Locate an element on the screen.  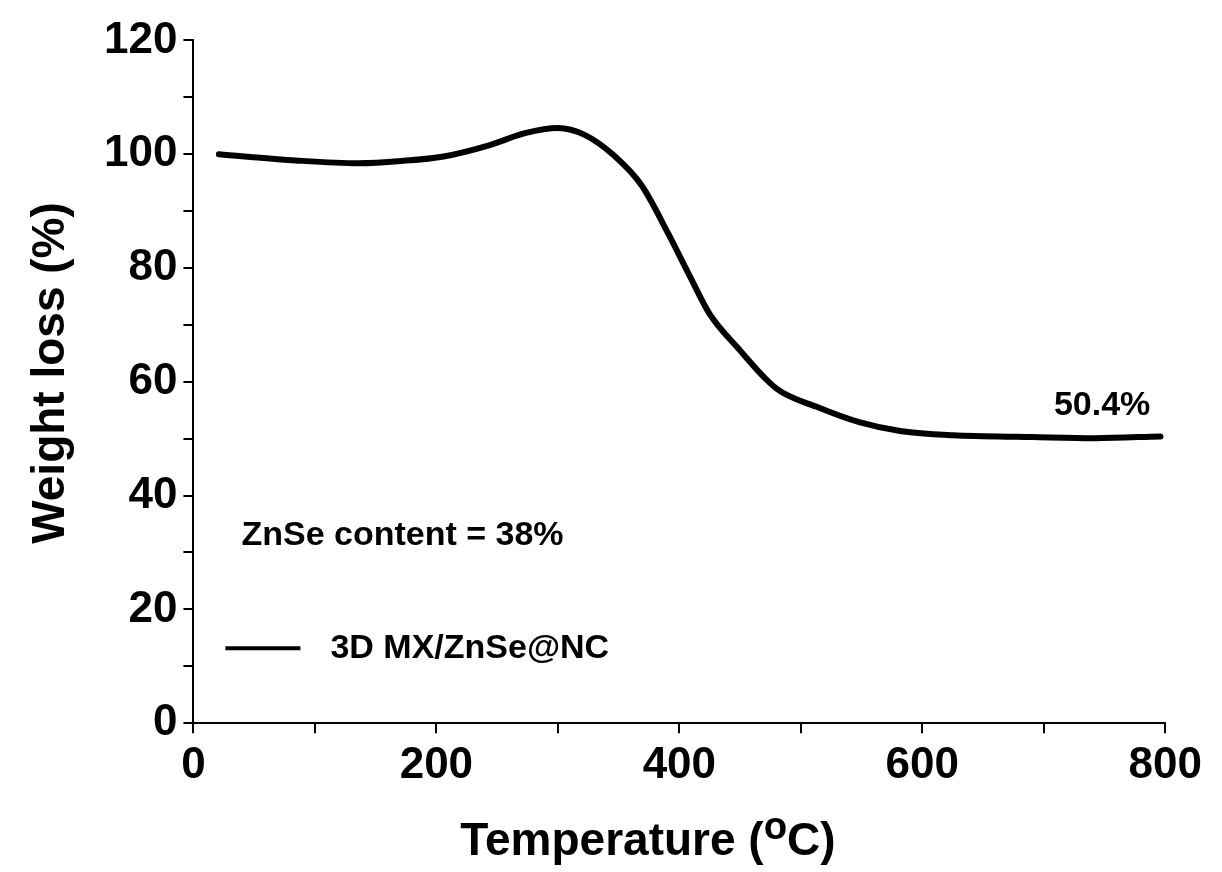
annotation: 50.4% is located at coordinates (1102, 403).